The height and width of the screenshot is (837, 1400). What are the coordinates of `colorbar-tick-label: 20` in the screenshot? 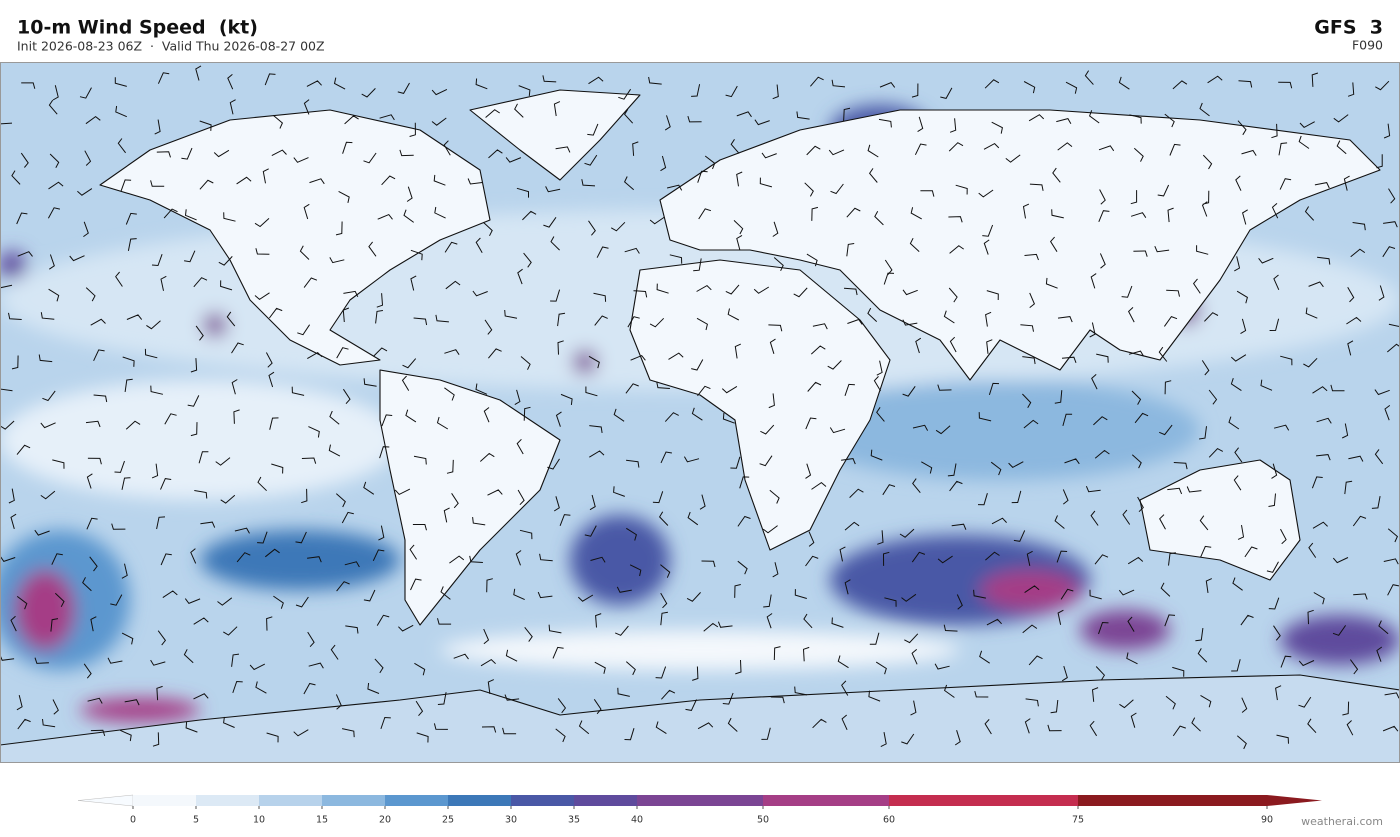 It's located at (385, 820).